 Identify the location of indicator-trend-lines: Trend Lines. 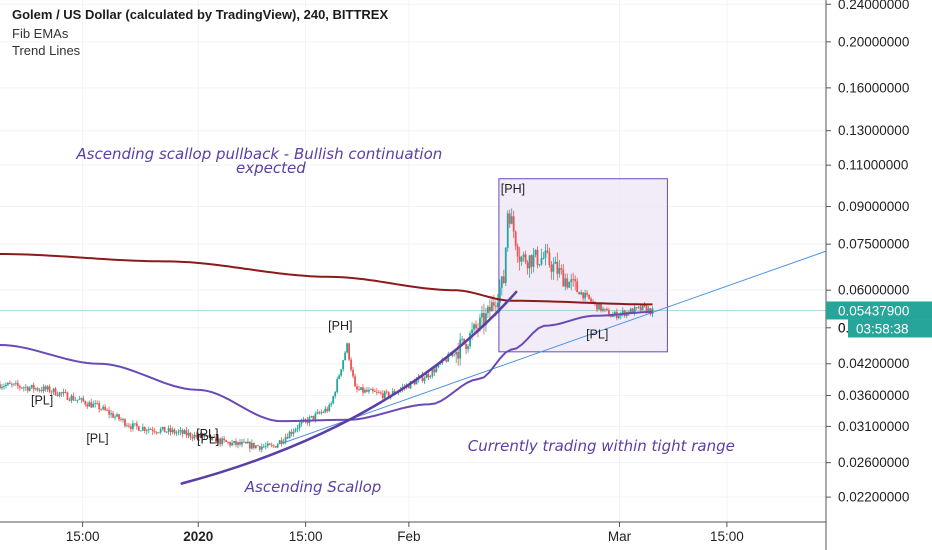
(46, 50).